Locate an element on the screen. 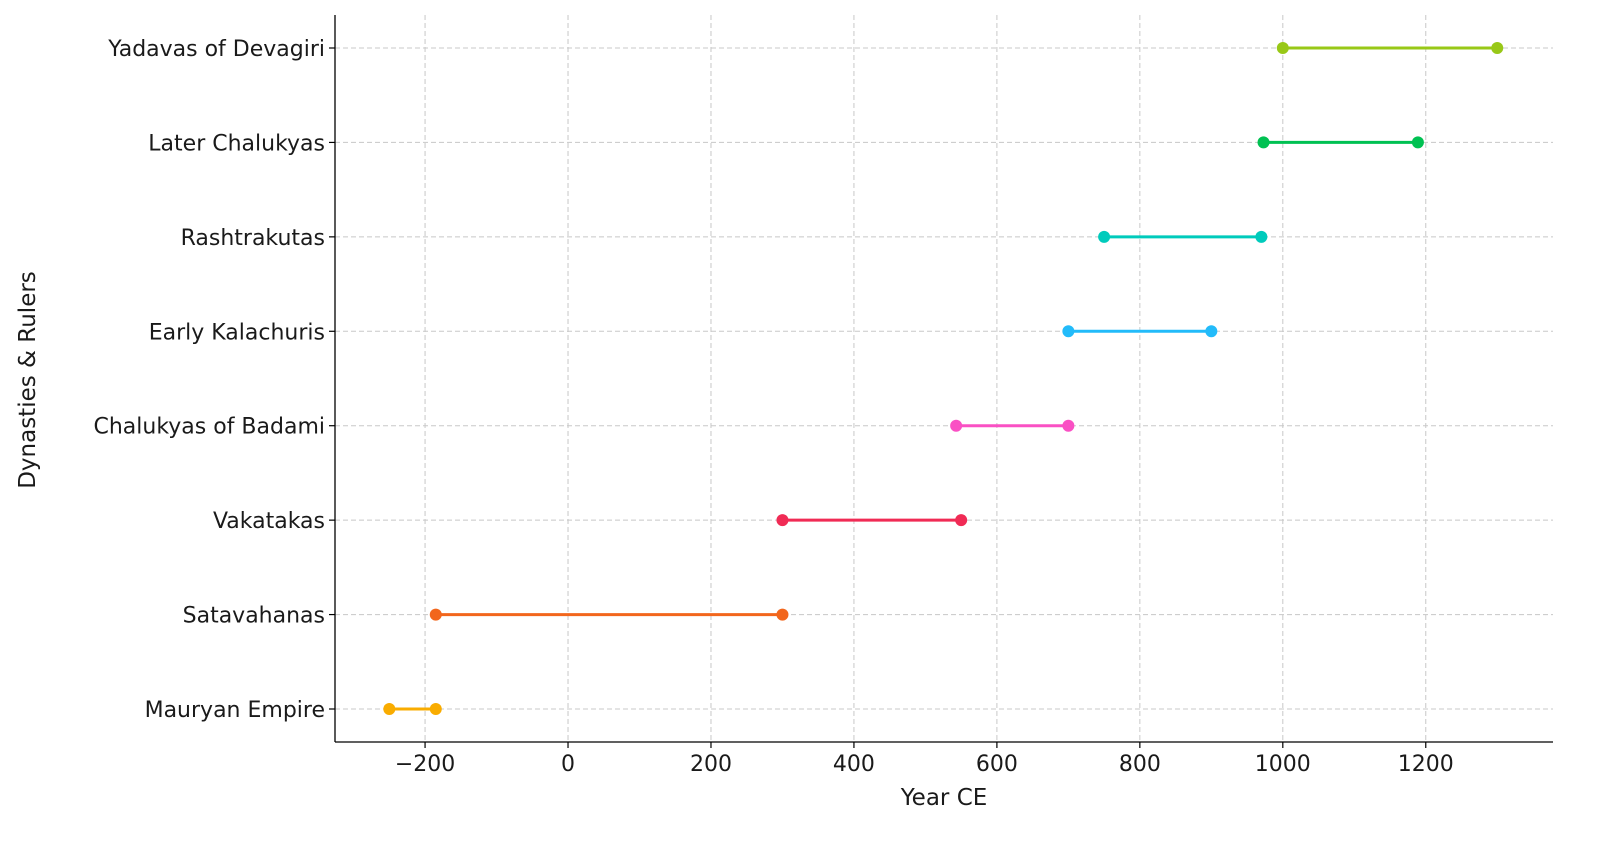 The height and width of the screenshot is (847, 1600). x-tick-label: 1200 is located at coordinates (1426, 764).